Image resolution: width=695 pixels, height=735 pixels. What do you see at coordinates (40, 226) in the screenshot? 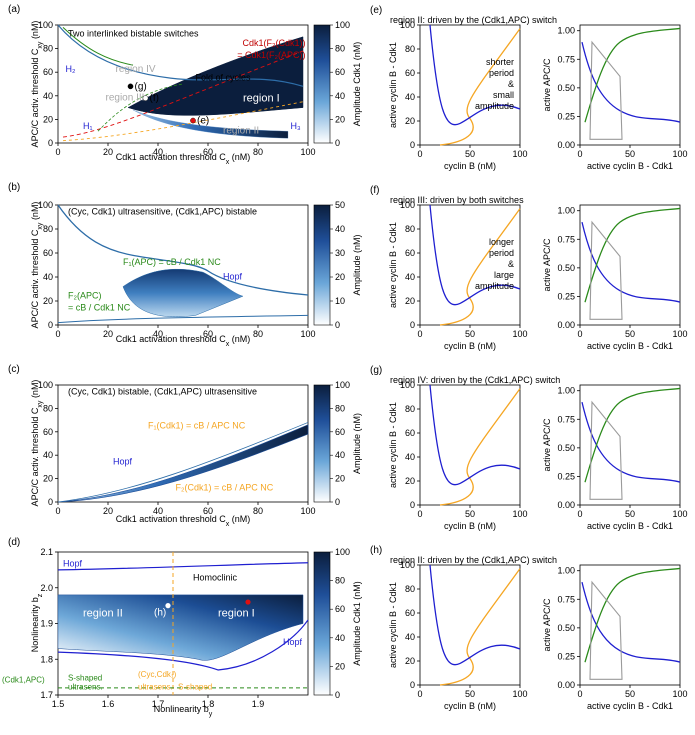
I see `panel-b-ylabel-sub: xy` at bounding box center [40, 226].